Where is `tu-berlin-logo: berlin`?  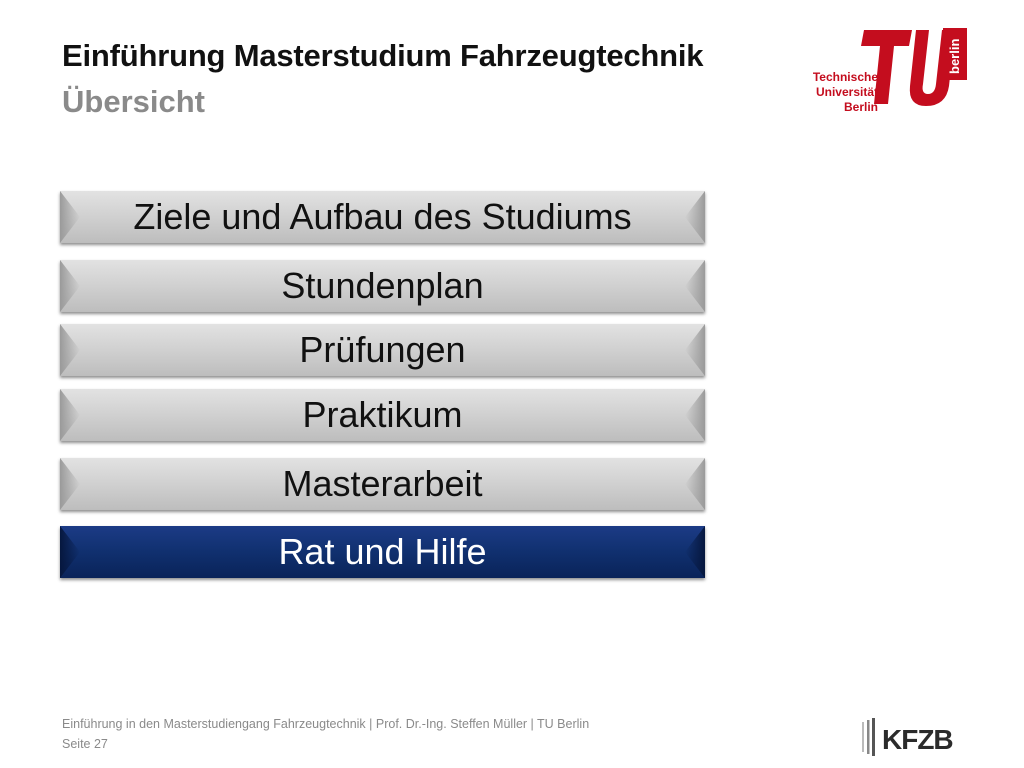
tu-berlin-logo: berlin is located at coordinates (914, 67).